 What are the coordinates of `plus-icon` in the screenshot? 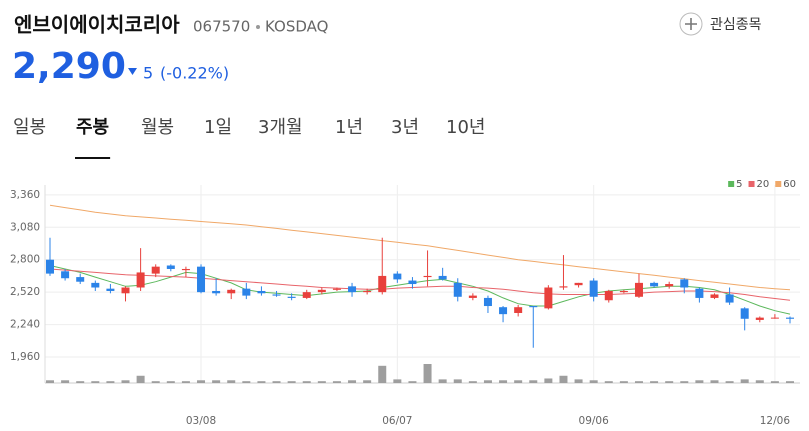 It's located at (691, 24).